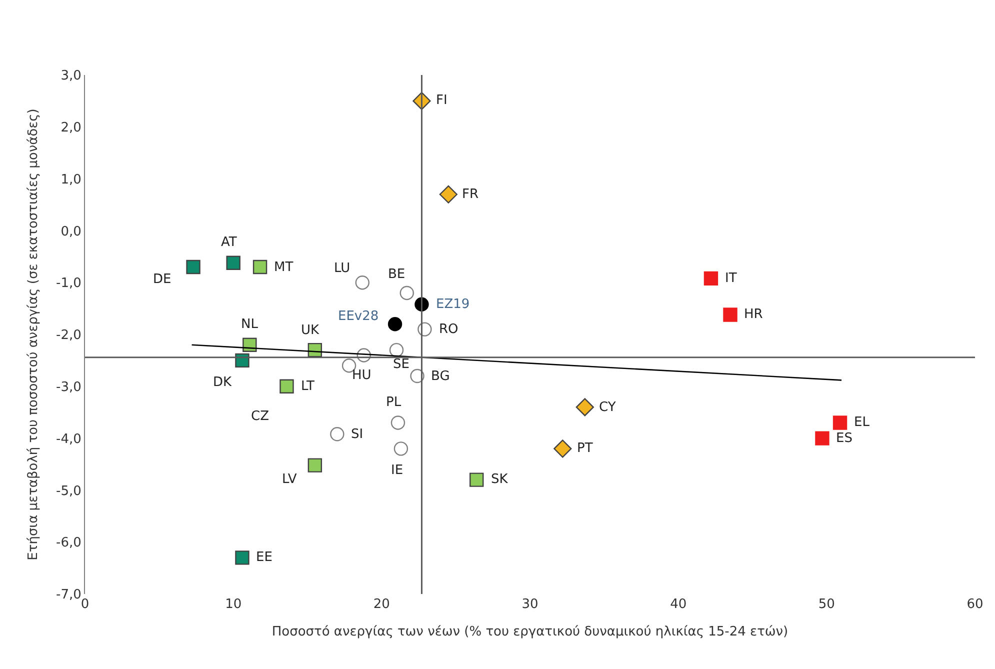  Describe the element at coordinates (394, 402) in the screenshot. I see `annotation: PL` at that location.